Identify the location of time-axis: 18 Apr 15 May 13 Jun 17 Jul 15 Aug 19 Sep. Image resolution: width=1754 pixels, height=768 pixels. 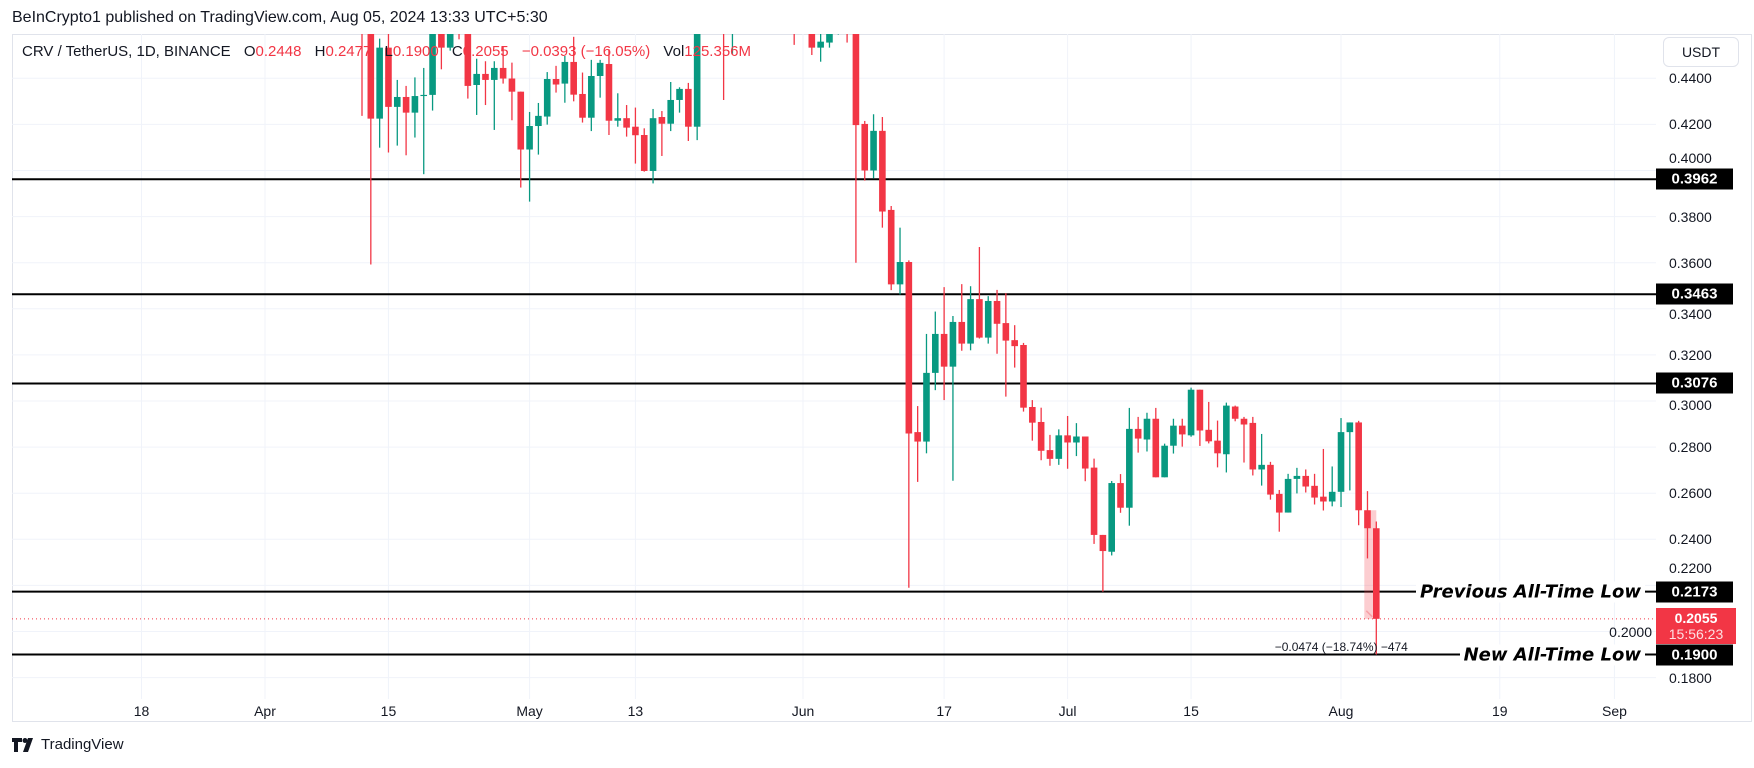
(834, 710).